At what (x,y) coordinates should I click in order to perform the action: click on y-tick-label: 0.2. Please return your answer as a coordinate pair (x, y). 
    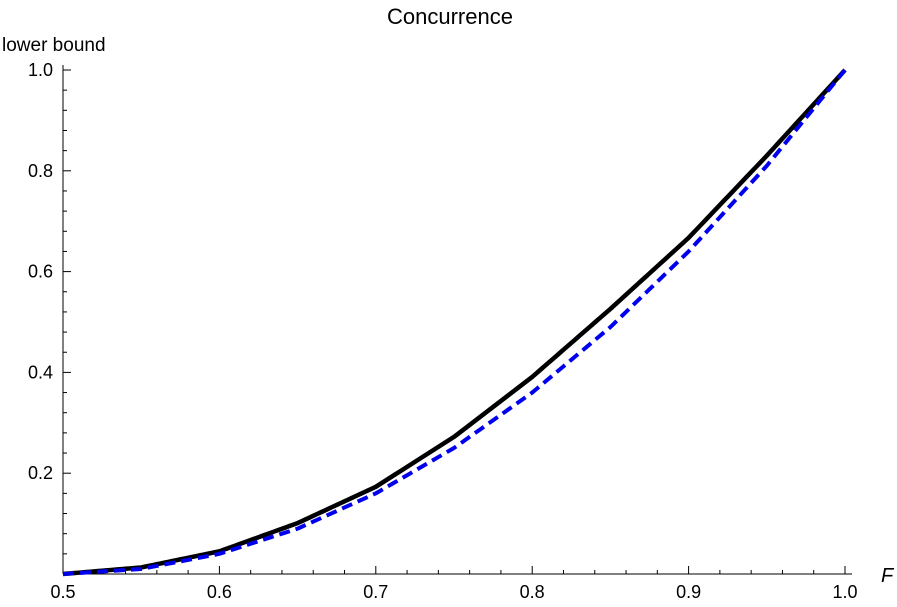
    Looking at the image, I should click on (40, 473).